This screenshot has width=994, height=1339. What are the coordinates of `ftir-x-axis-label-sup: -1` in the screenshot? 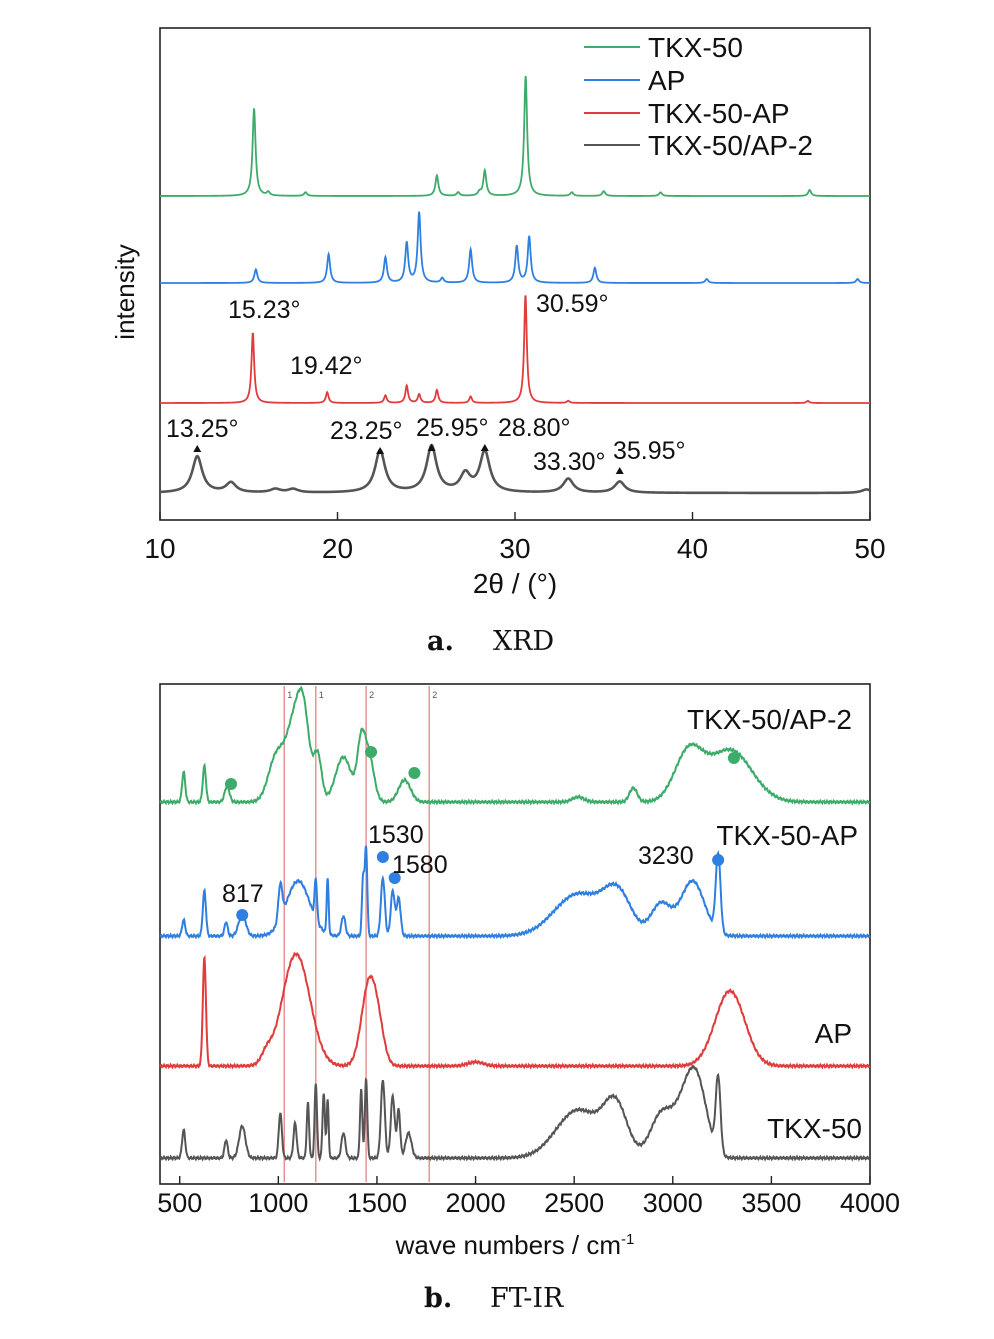 It's located at (627, 1239).